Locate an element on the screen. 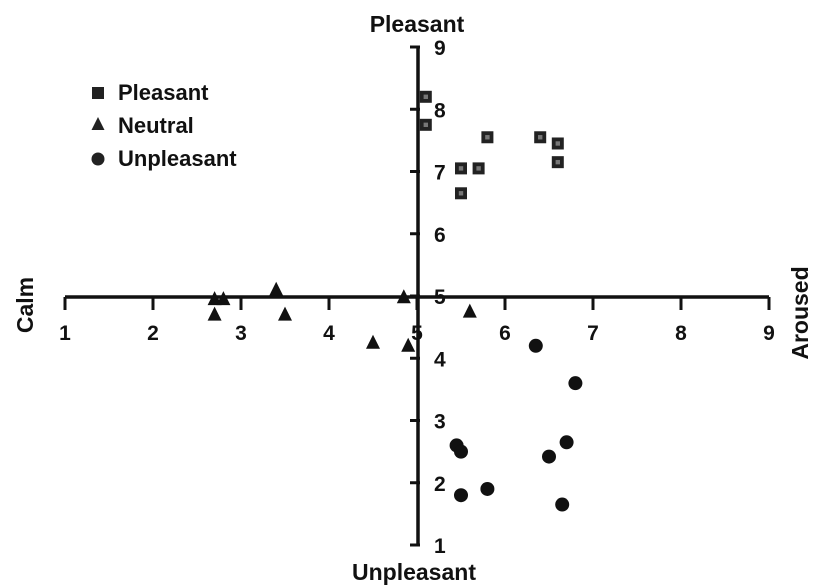  x-tick-label: 3 is located at coordinates (241, 333).